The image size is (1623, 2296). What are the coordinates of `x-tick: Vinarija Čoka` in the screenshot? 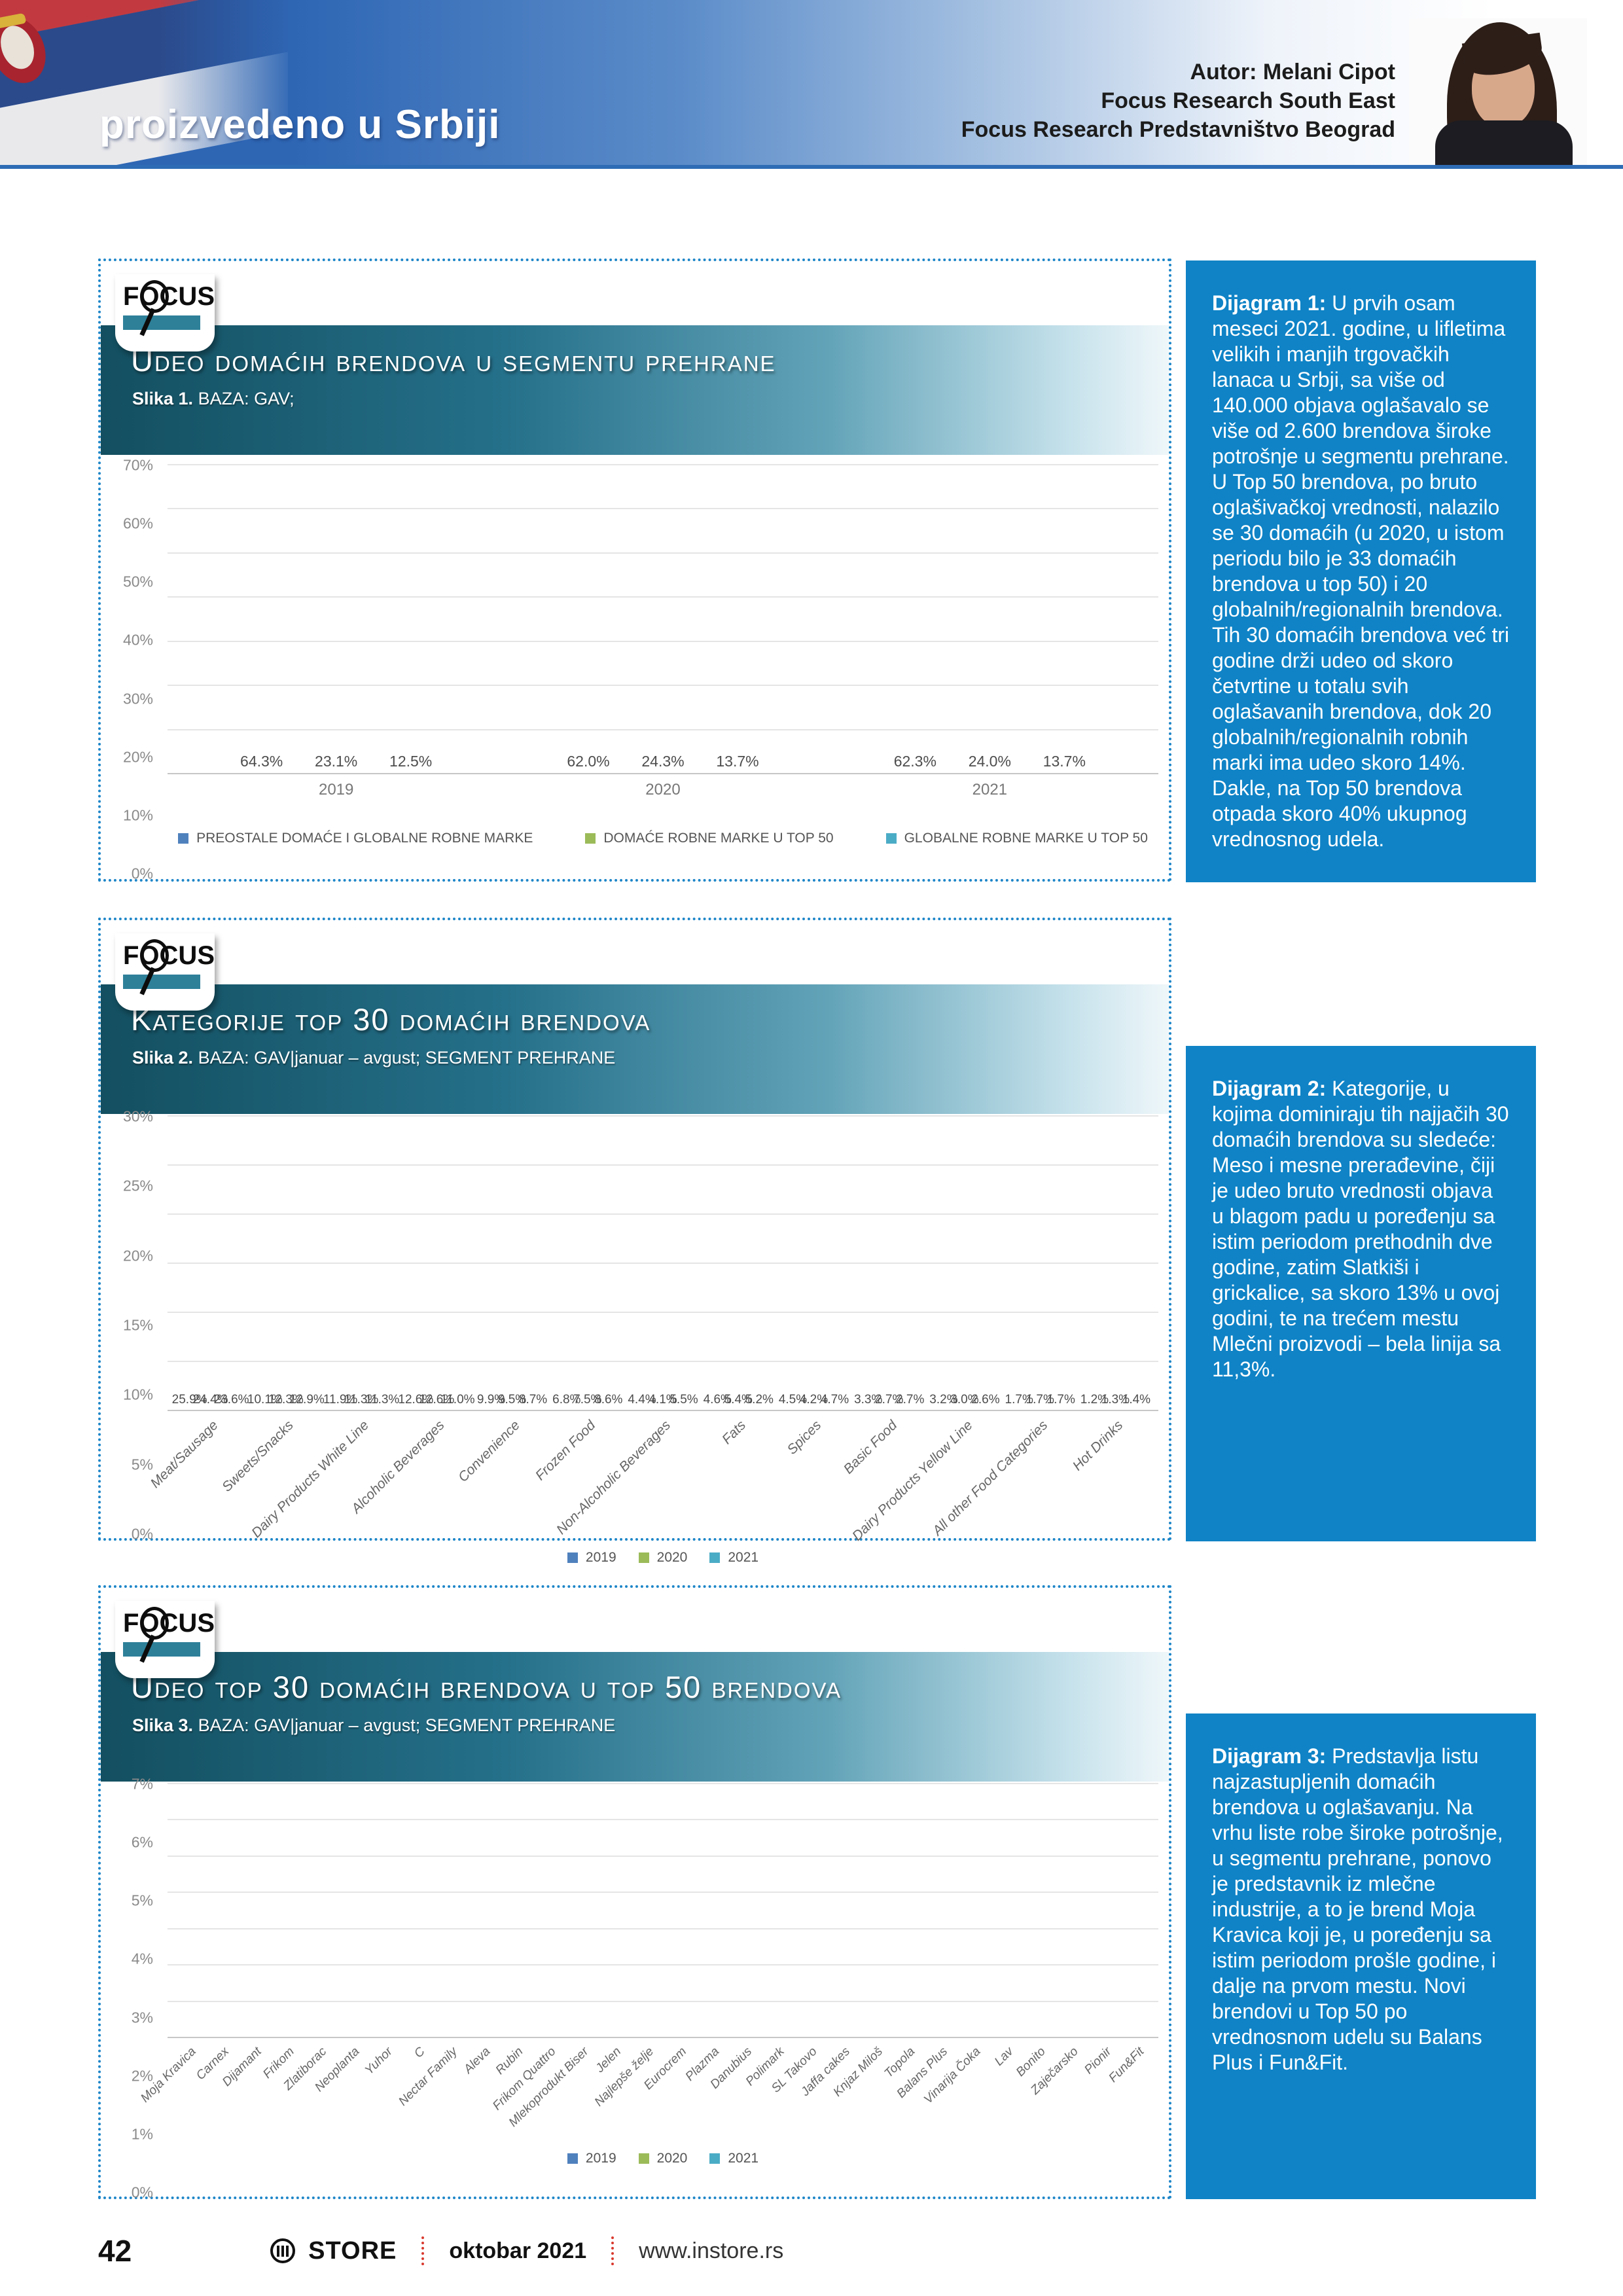 It's located at (955, 2073).